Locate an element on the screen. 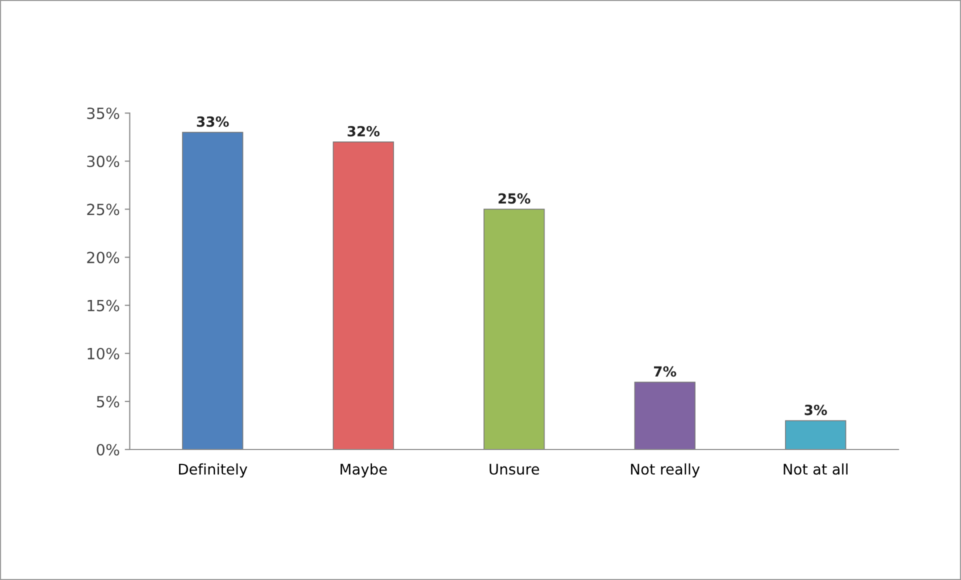 The width and height of the screenshot is (961, 580). data-label: 33% is located at coordinates (212, 121).